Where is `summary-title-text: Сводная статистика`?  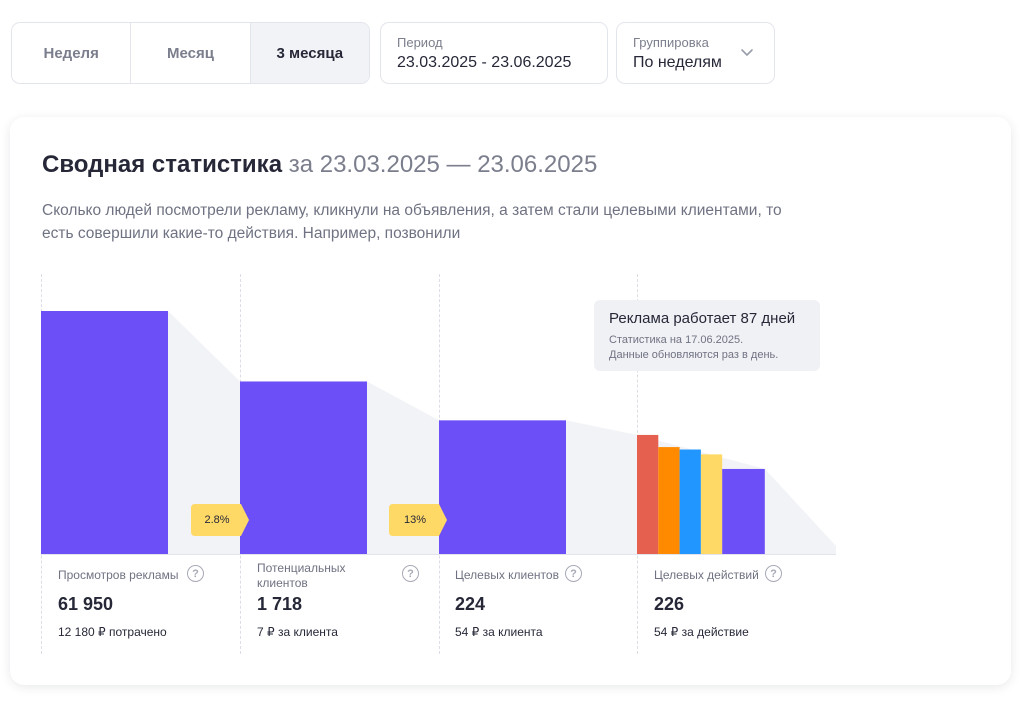 summary-title-text: Сводная статистика is located at coordinates (162, 164).